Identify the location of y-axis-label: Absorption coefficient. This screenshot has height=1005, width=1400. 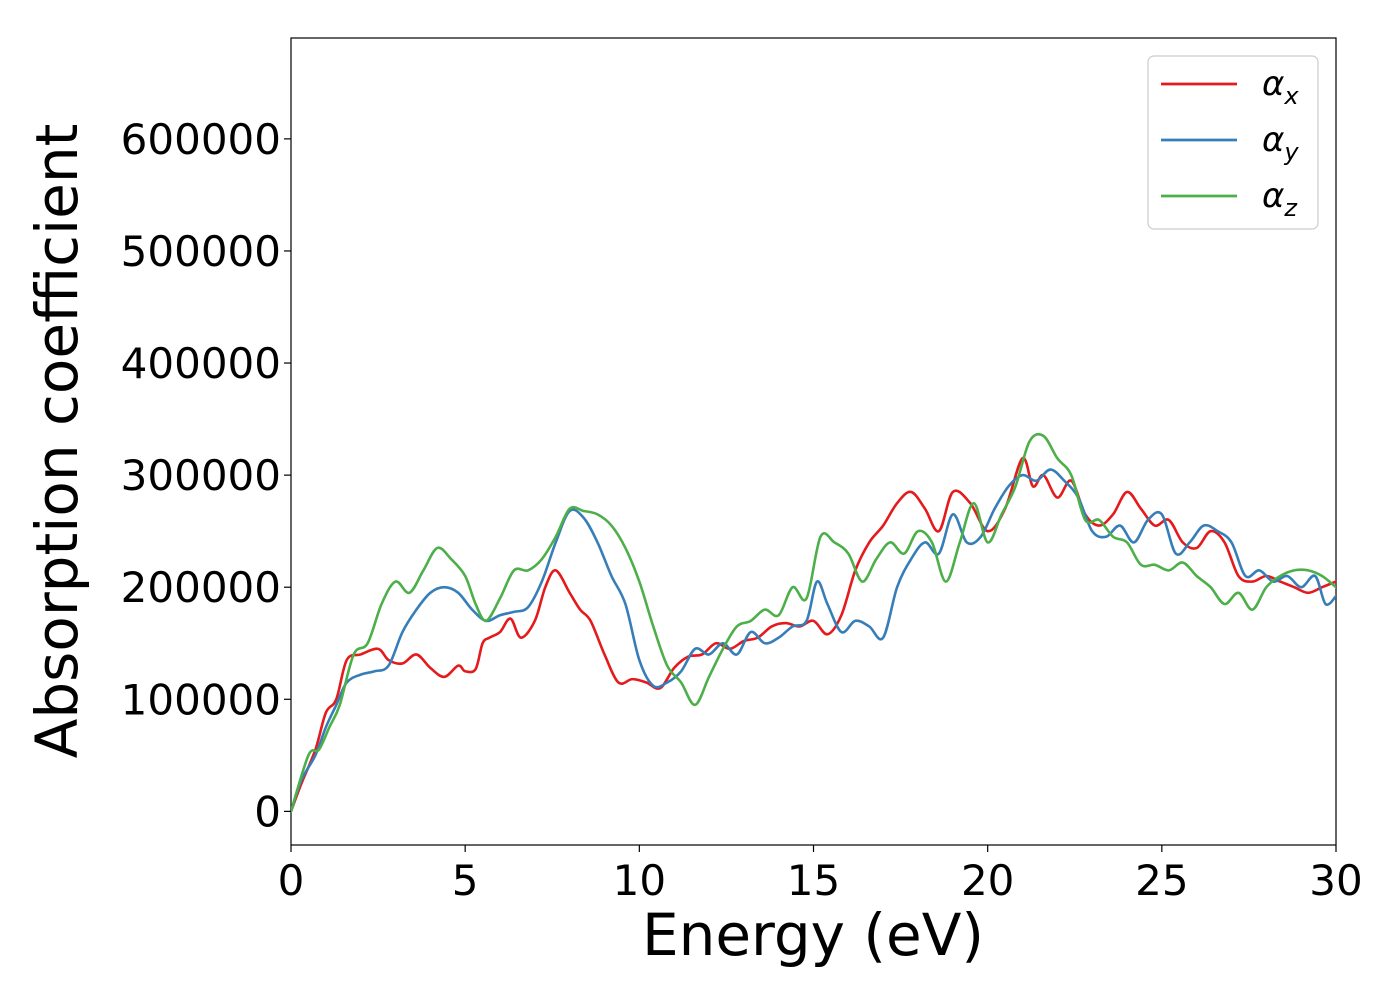
(57, 441).